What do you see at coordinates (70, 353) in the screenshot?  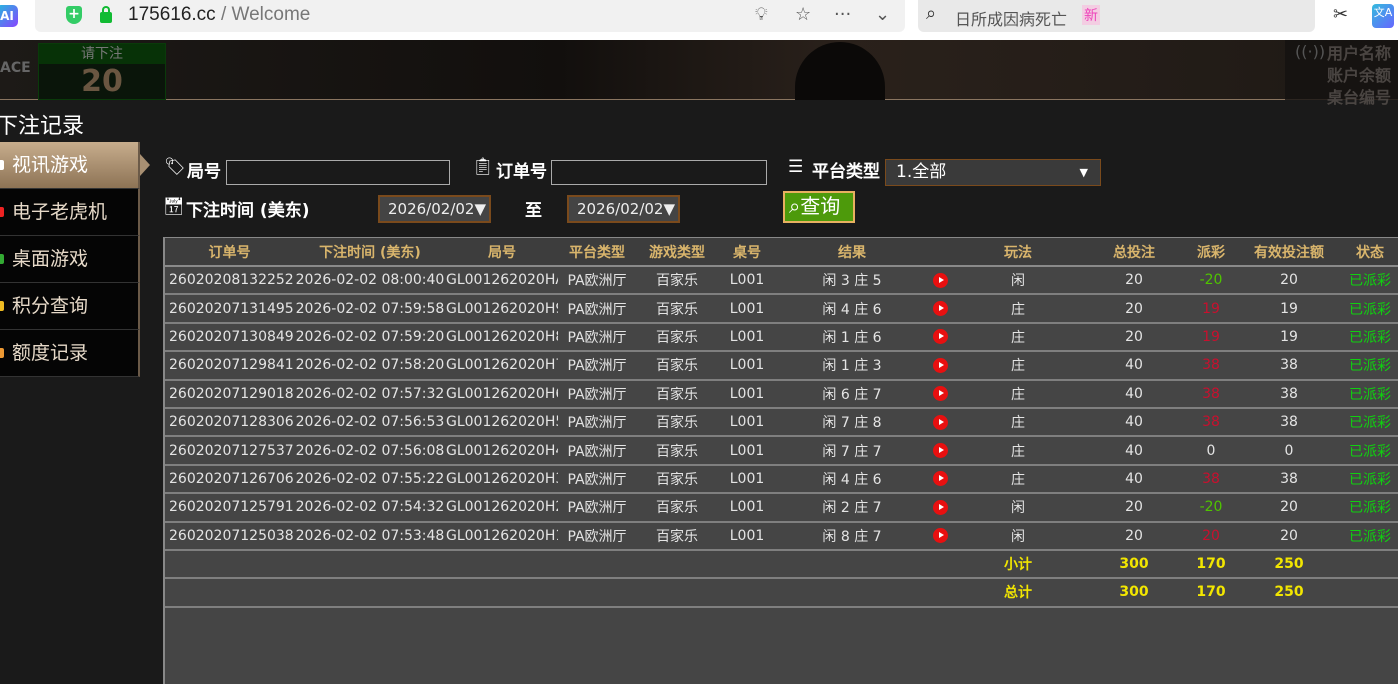 I see `sidebar-item-credit-records: 额度记录` at bounding box center [70, 353].